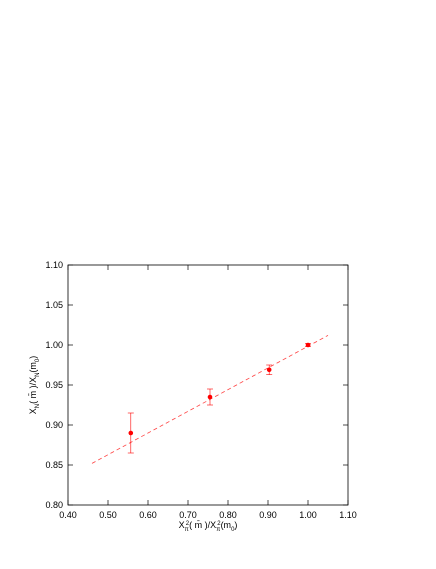 The image size is (436, 569). What do you see at coordinates (54, 305) in the screenshot?
I see `y-tick-label: 1.05` at bounding box center [54, 305].